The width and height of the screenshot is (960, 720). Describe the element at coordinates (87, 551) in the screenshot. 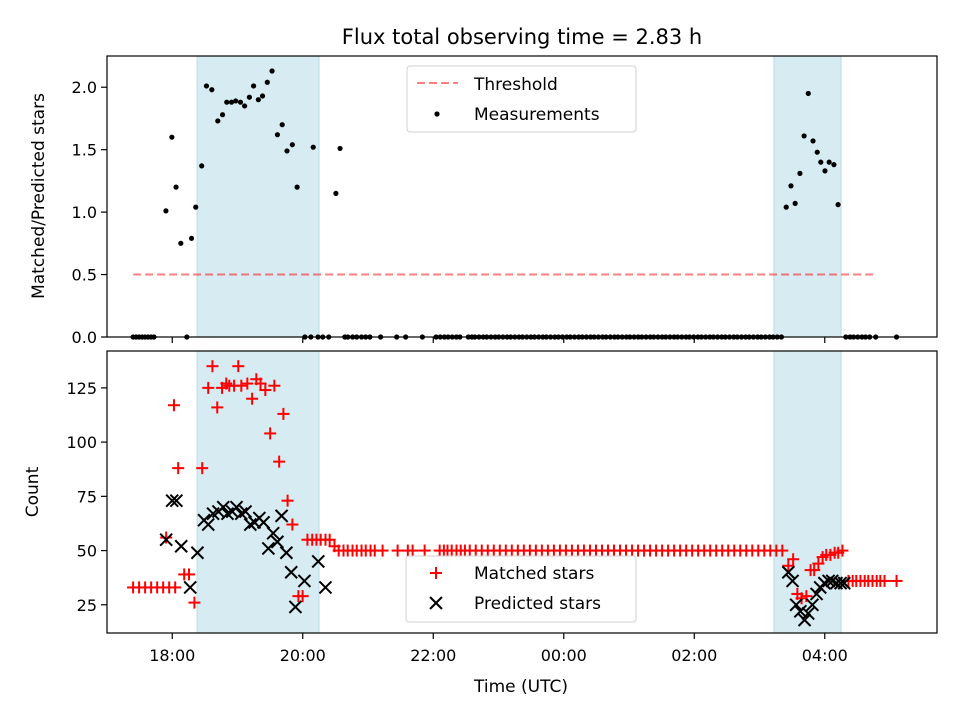

I see `y-tick-label: 50` at that location.